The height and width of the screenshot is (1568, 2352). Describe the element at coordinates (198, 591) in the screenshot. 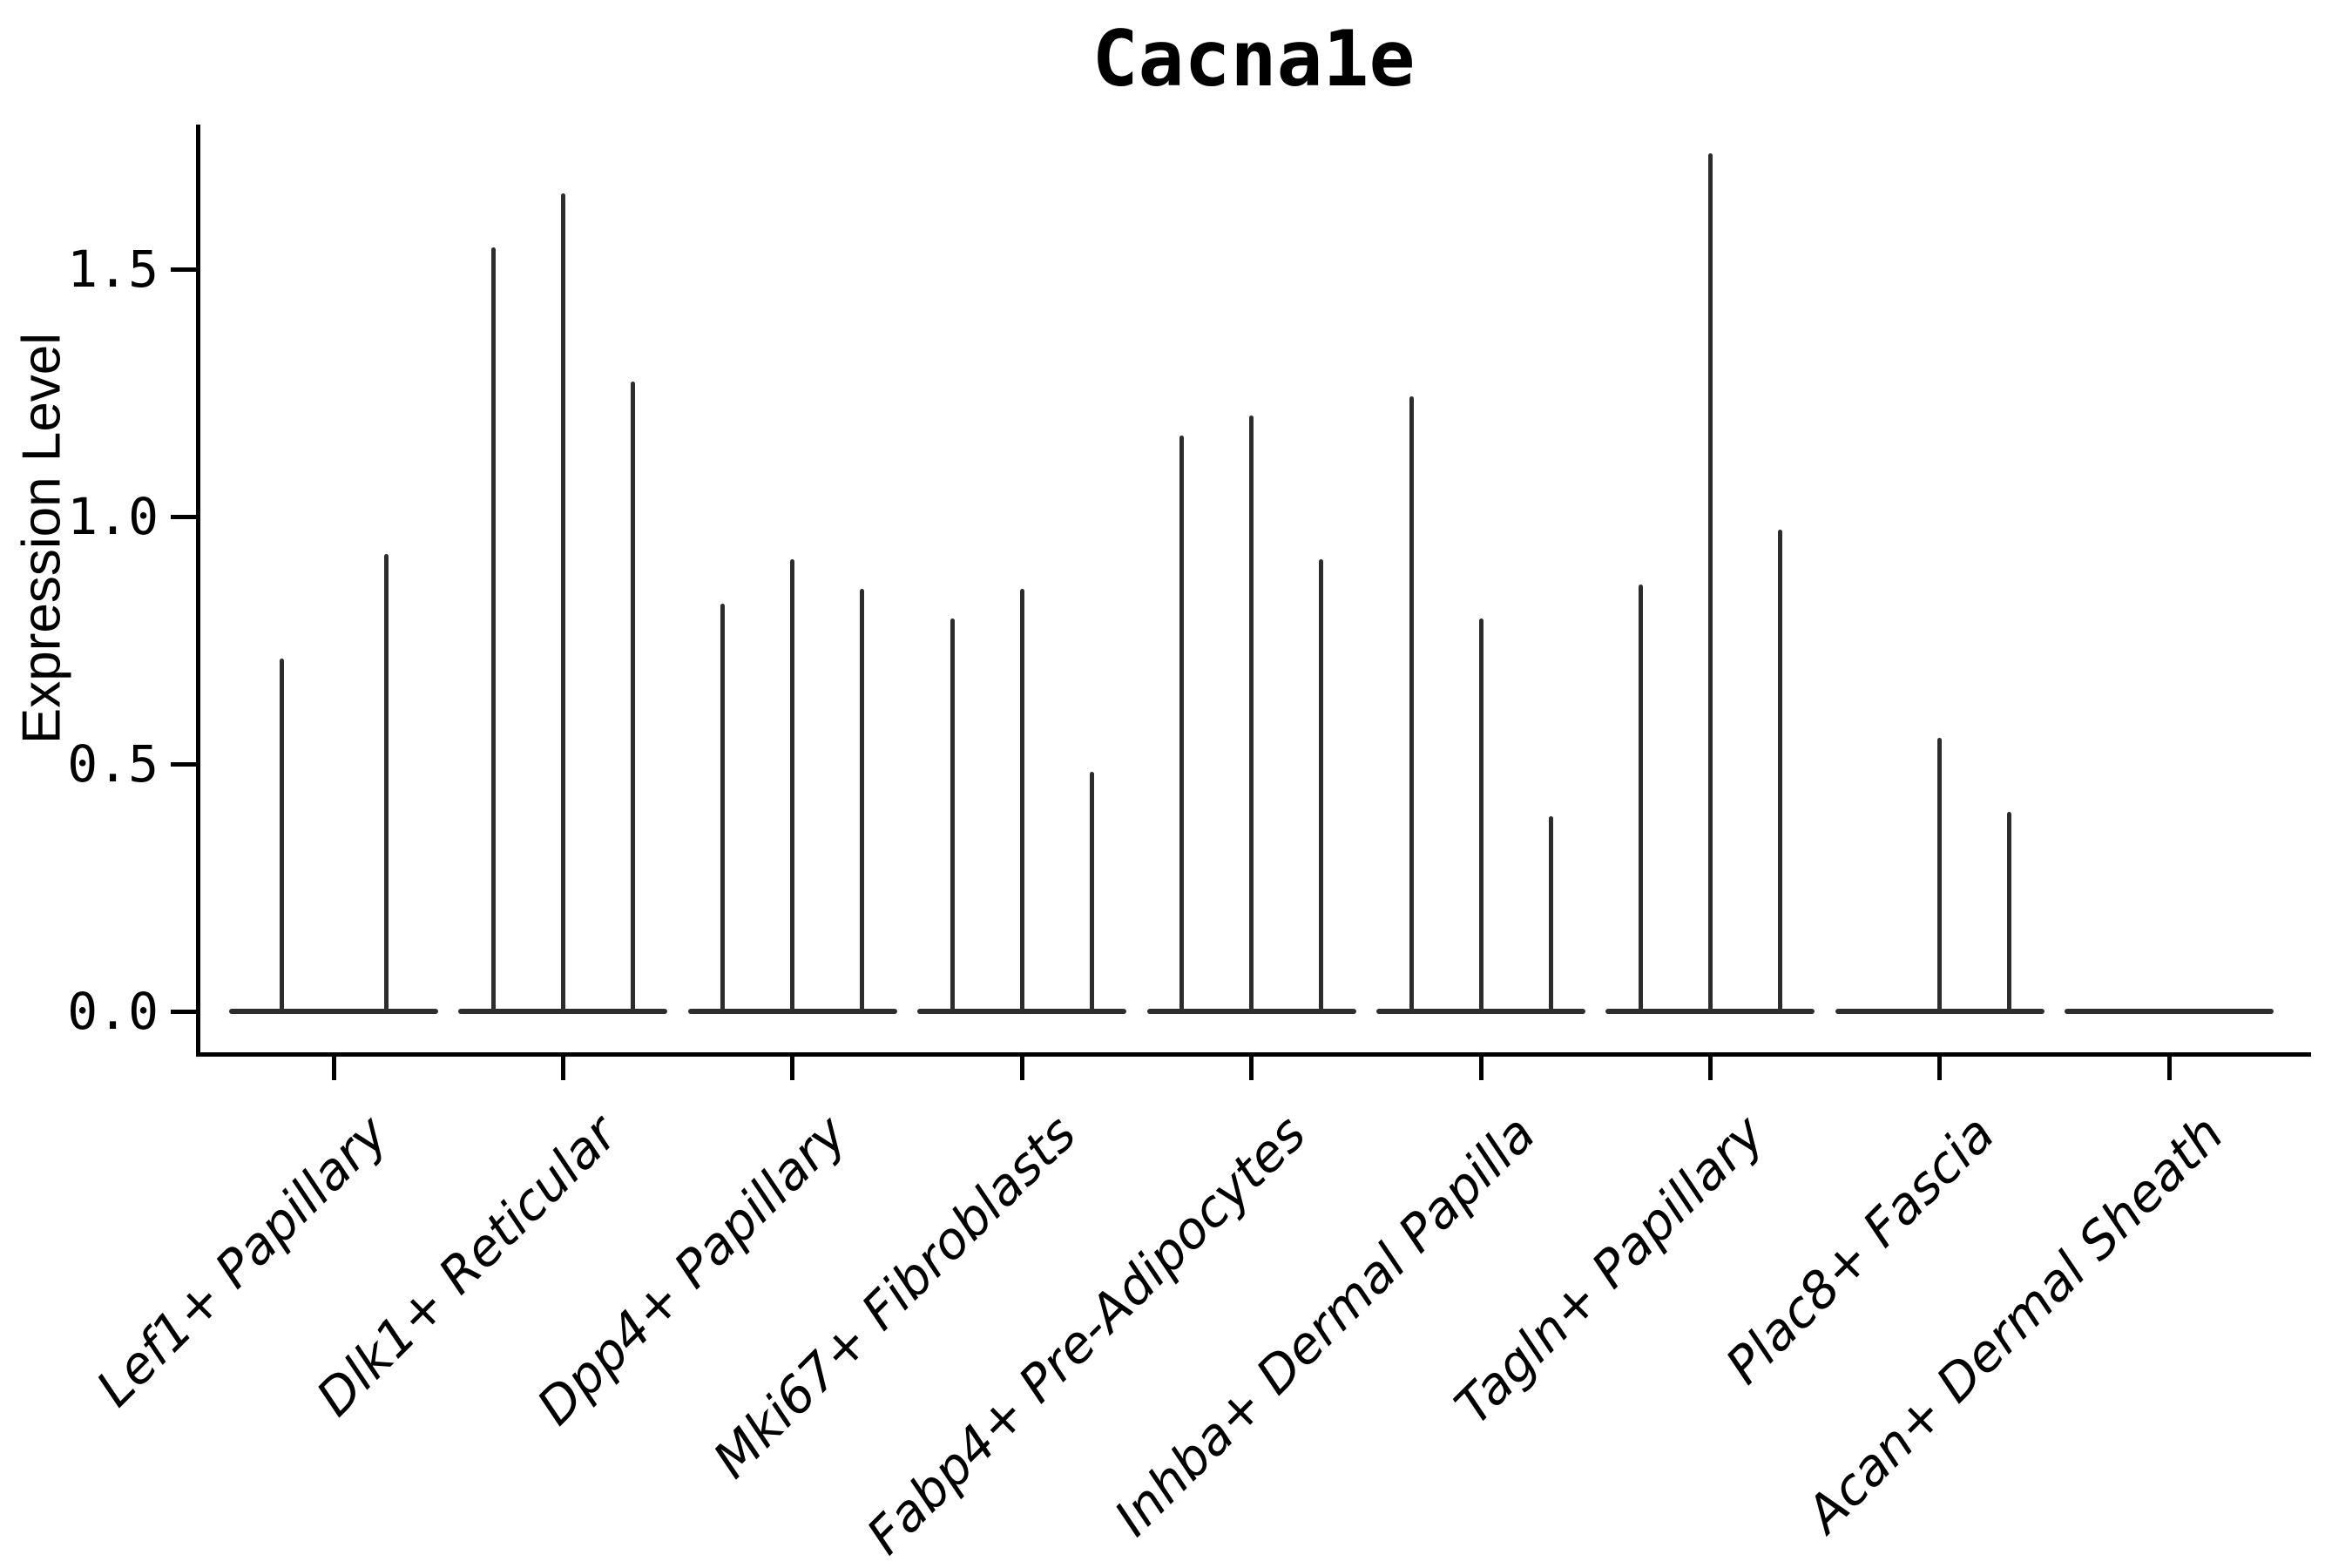

I see `y-axis-spine` at that location.